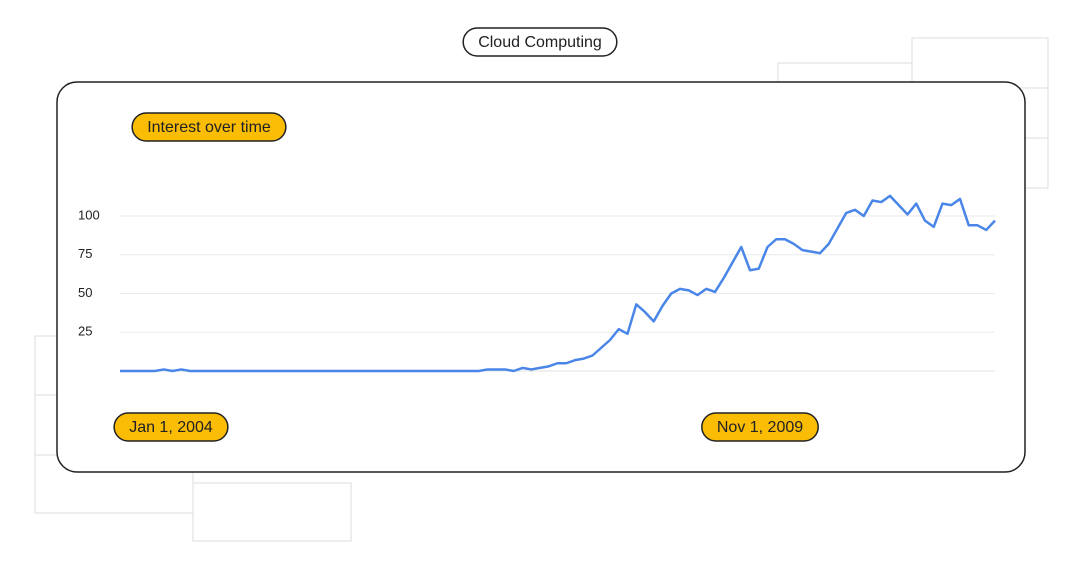 Image resolution: width=1080 pixels, height=583 pixels. I want to click on chart-title: Cloud Computing, so click(540, 42).